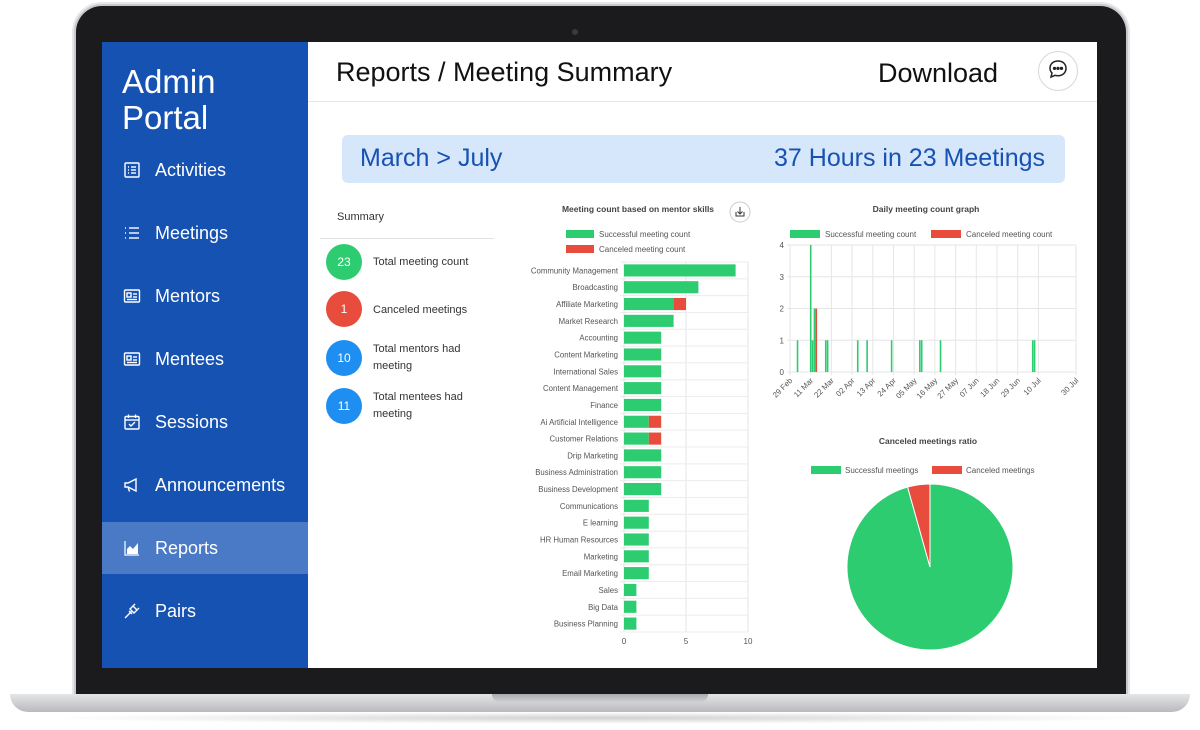 Image resolution: width=1200 pixels, height=730 pixels. I want to click on sidebar-item-activities: Activities, so click(205, 170).